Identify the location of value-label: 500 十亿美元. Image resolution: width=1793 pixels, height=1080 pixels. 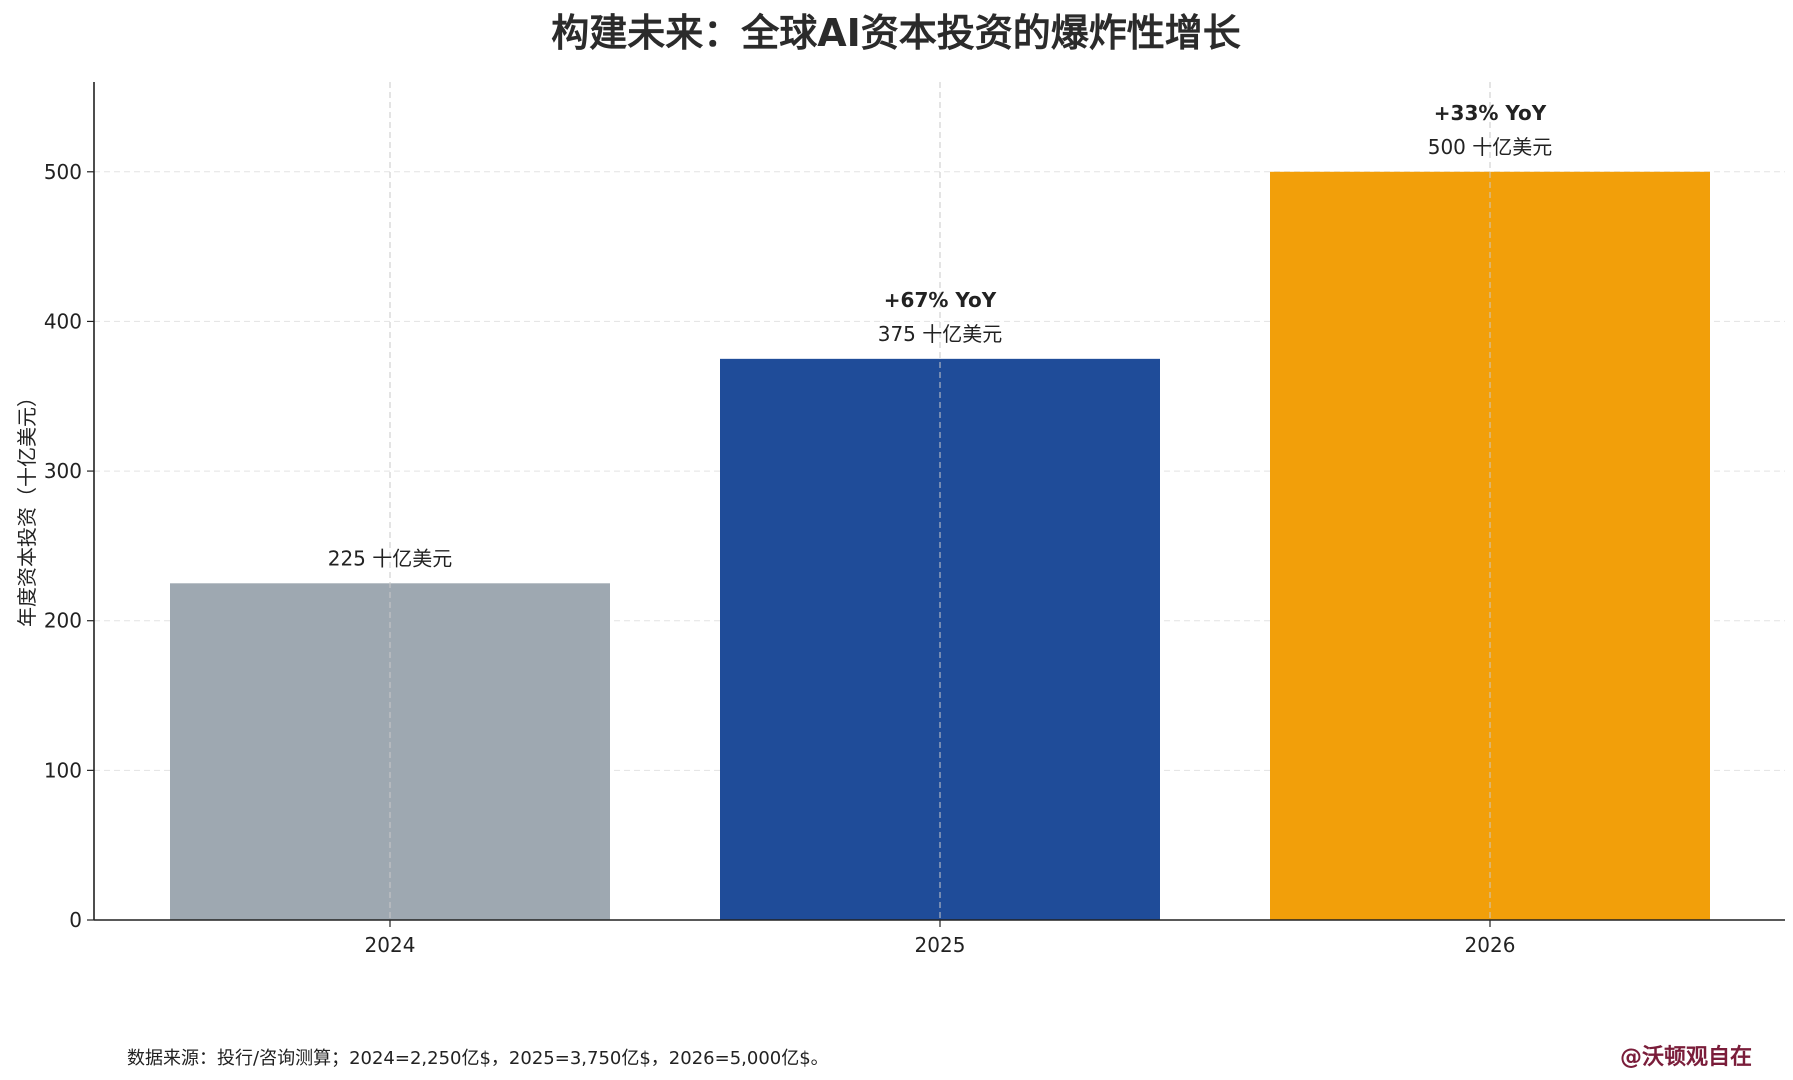
(1490, 147).